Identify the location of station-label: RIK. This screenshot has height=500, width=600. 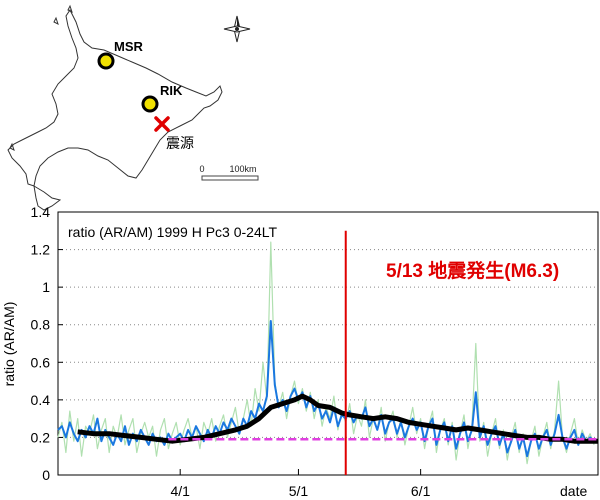
(171, 90).